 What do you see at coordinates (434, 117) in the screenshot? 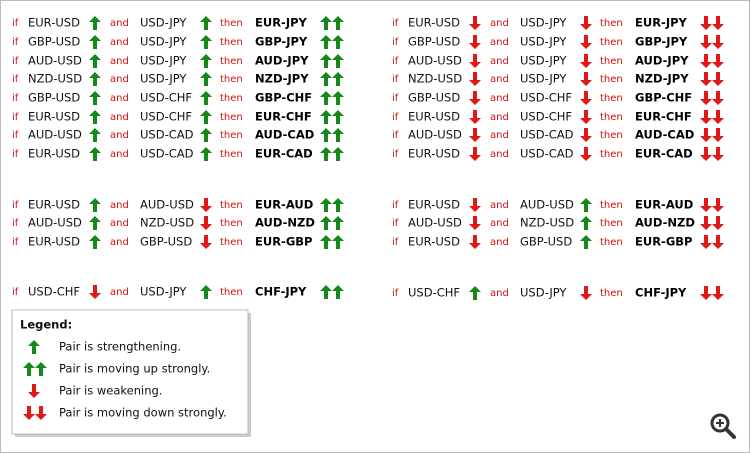
I see `pair: EUR-USD` at bounding box center [434, 117].